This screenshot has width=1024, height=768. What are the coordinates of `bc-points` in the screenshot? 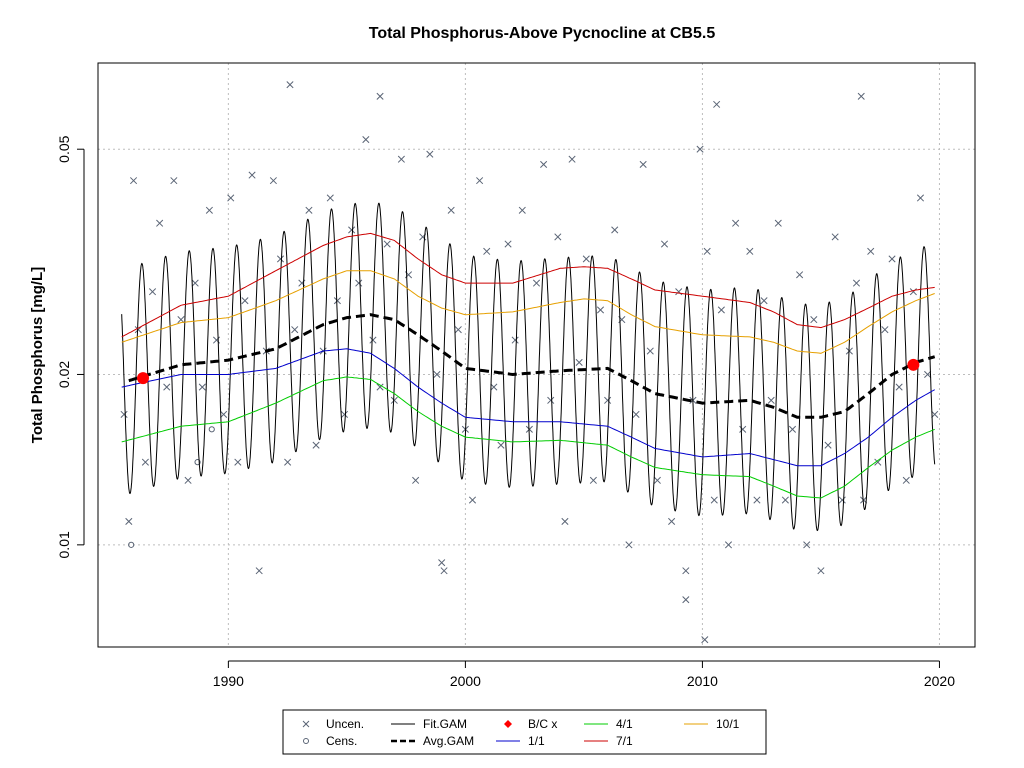 It's located at (528, 371).